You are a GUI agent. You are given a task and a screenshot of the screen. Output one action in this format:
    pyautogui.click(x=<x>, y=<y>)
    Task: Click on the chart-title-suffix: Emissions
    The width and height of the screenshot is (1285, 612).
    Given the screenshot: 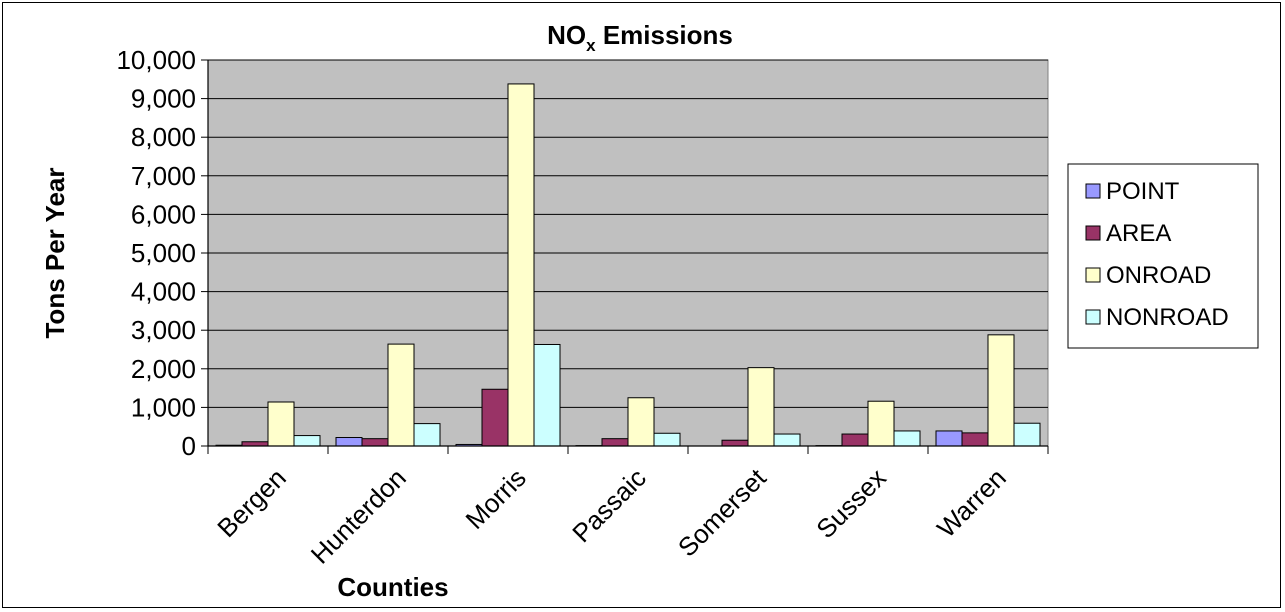 What is the action you would take?
    pyautogui.click(x=664, y=35)
    